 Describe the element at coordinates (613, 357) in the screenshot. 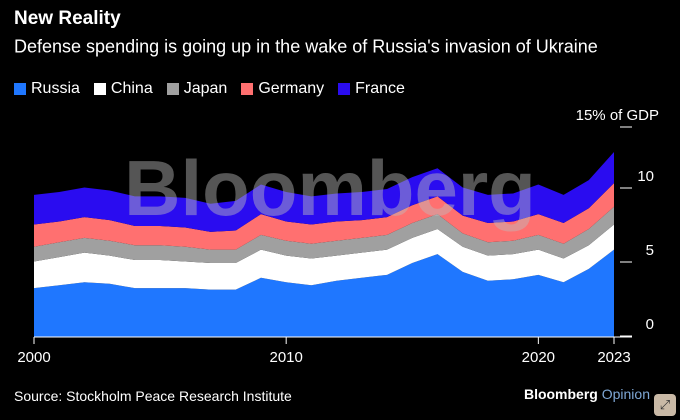

I see `x-tick-label-2023: 2023` at that location.